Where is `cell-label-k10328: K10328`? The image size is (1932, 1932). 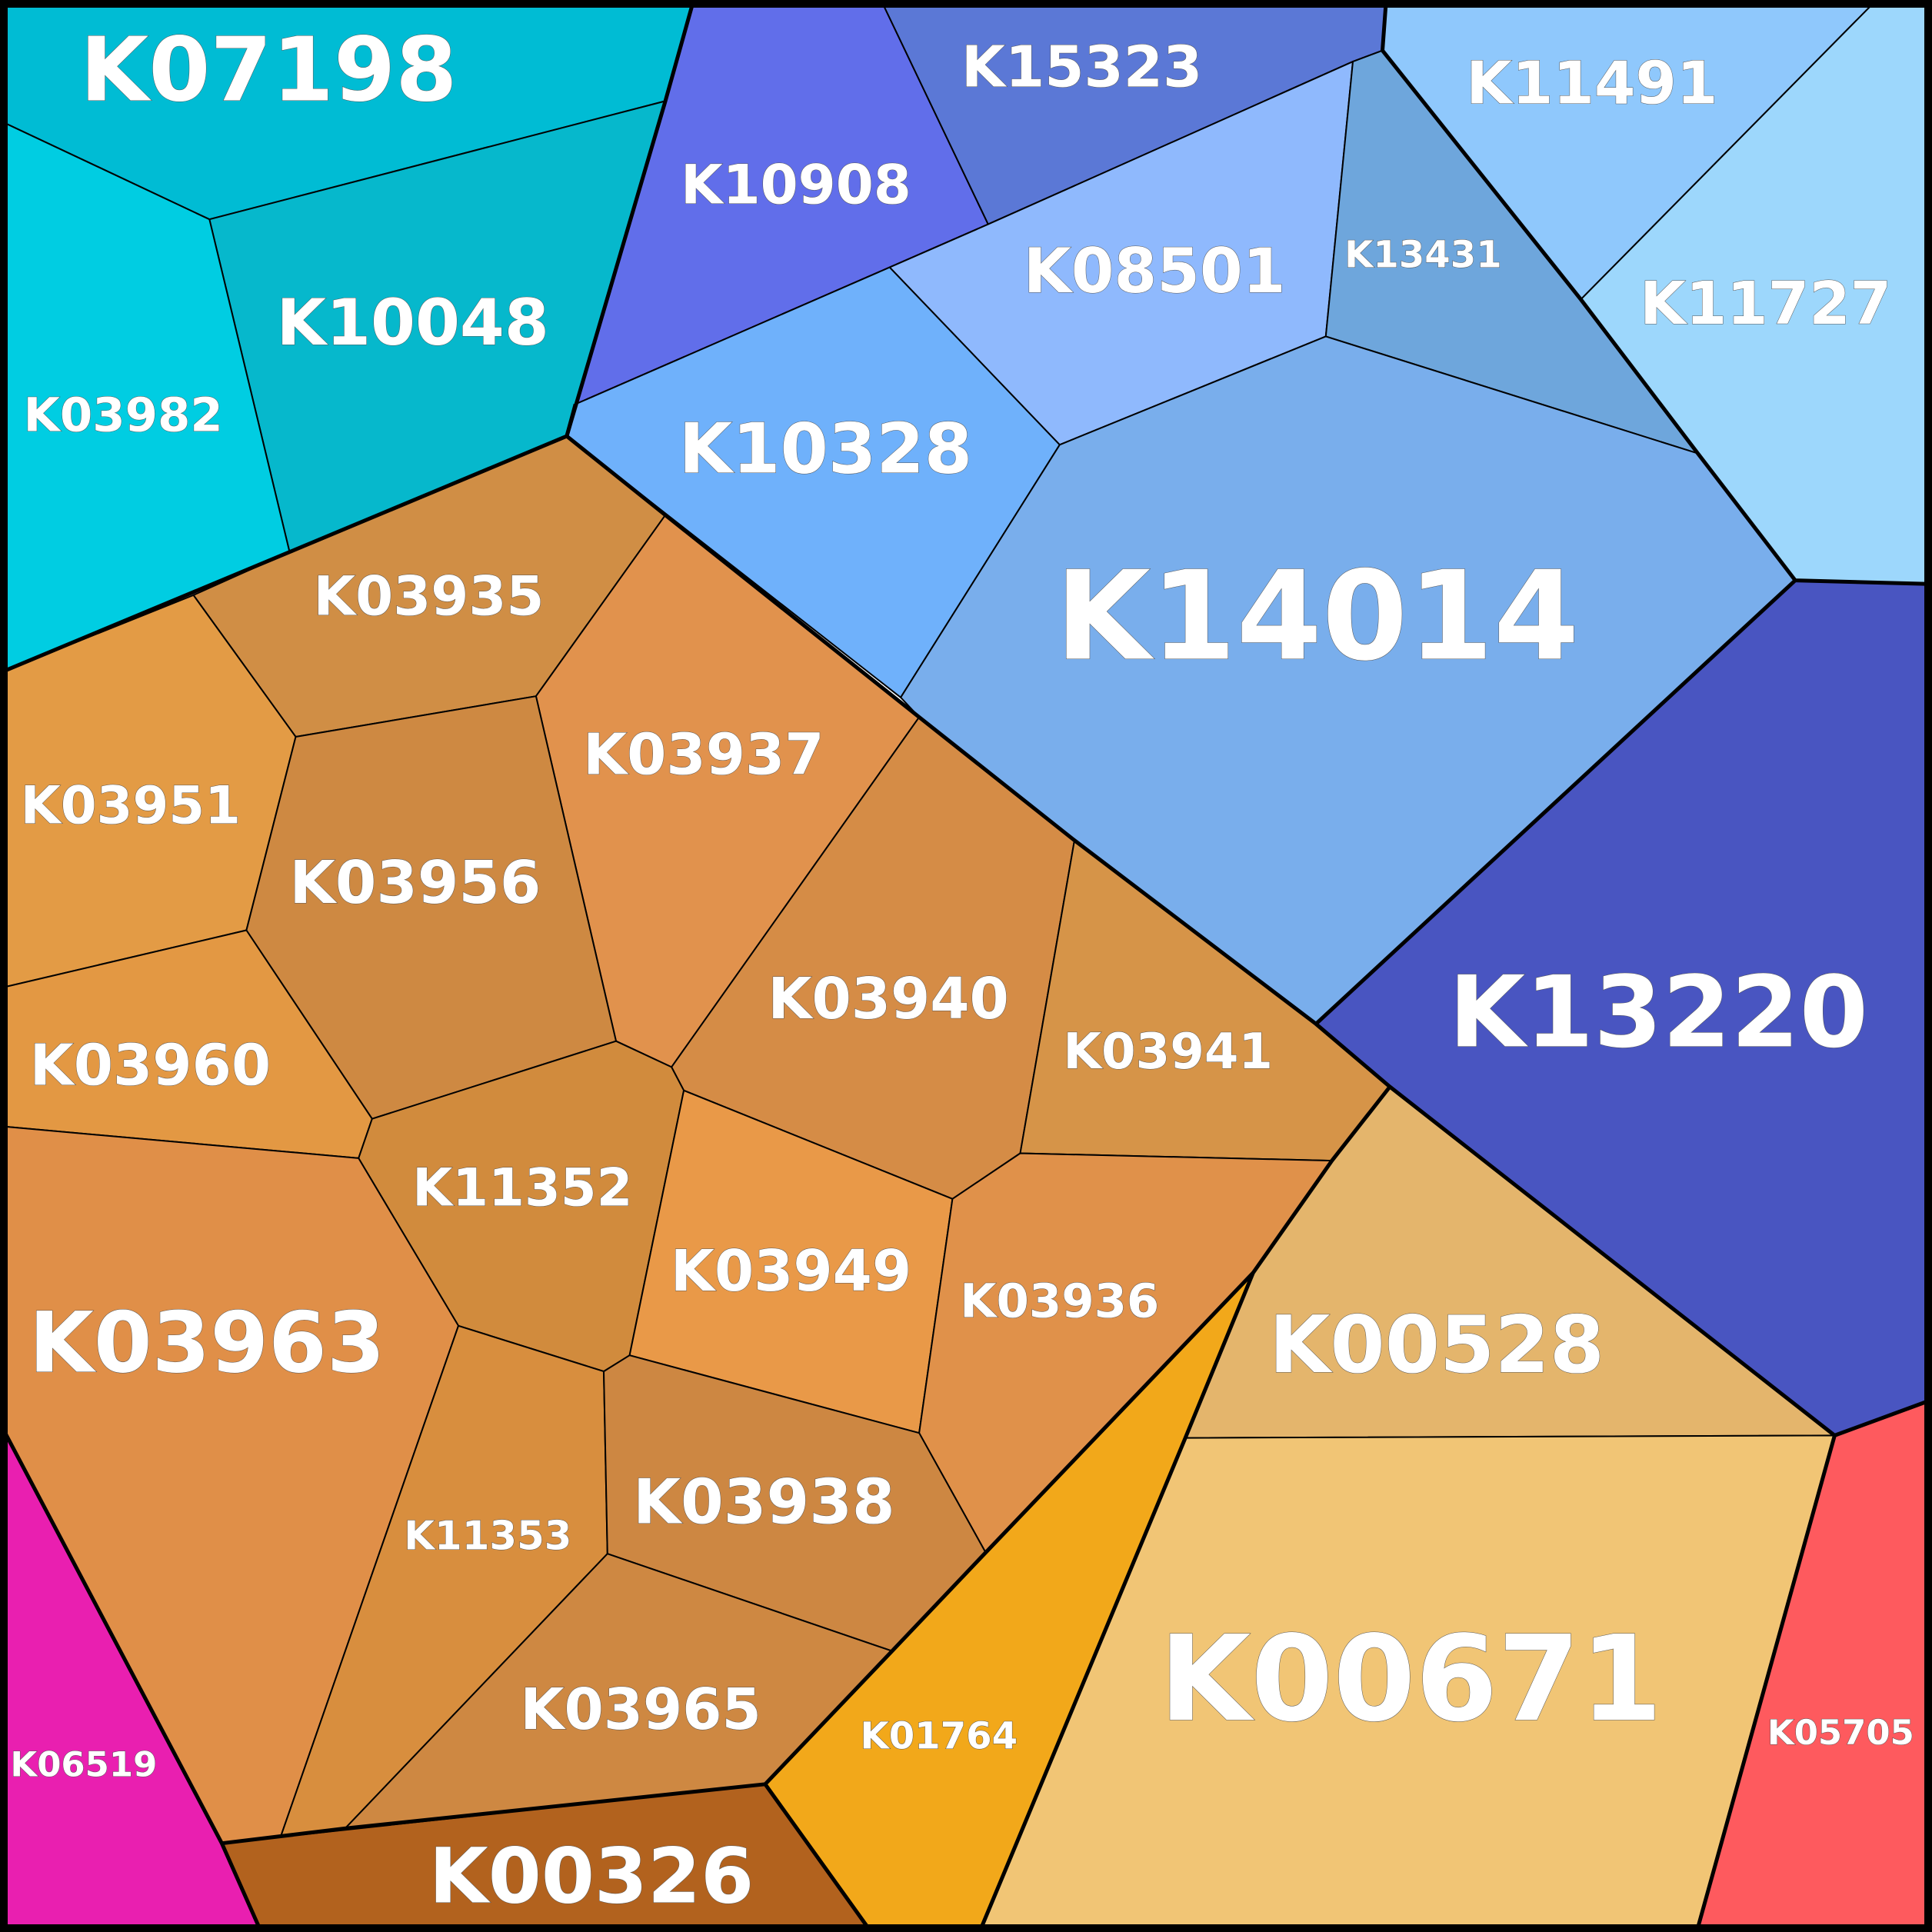
cell-label-k10328: K10328 is located at coordinates (826, 450).